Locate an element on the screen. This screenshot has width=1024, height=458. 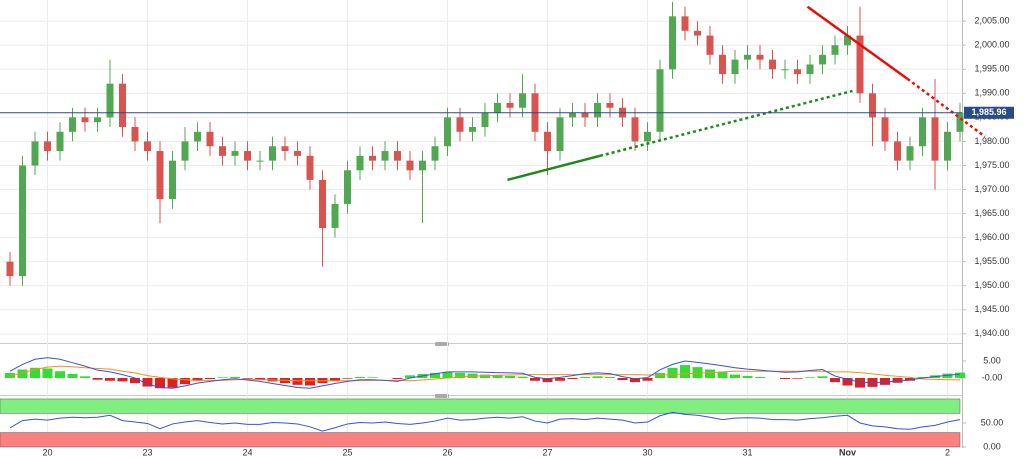
y-tick-label: 1,970.00 is located at coordinates (991, 189).